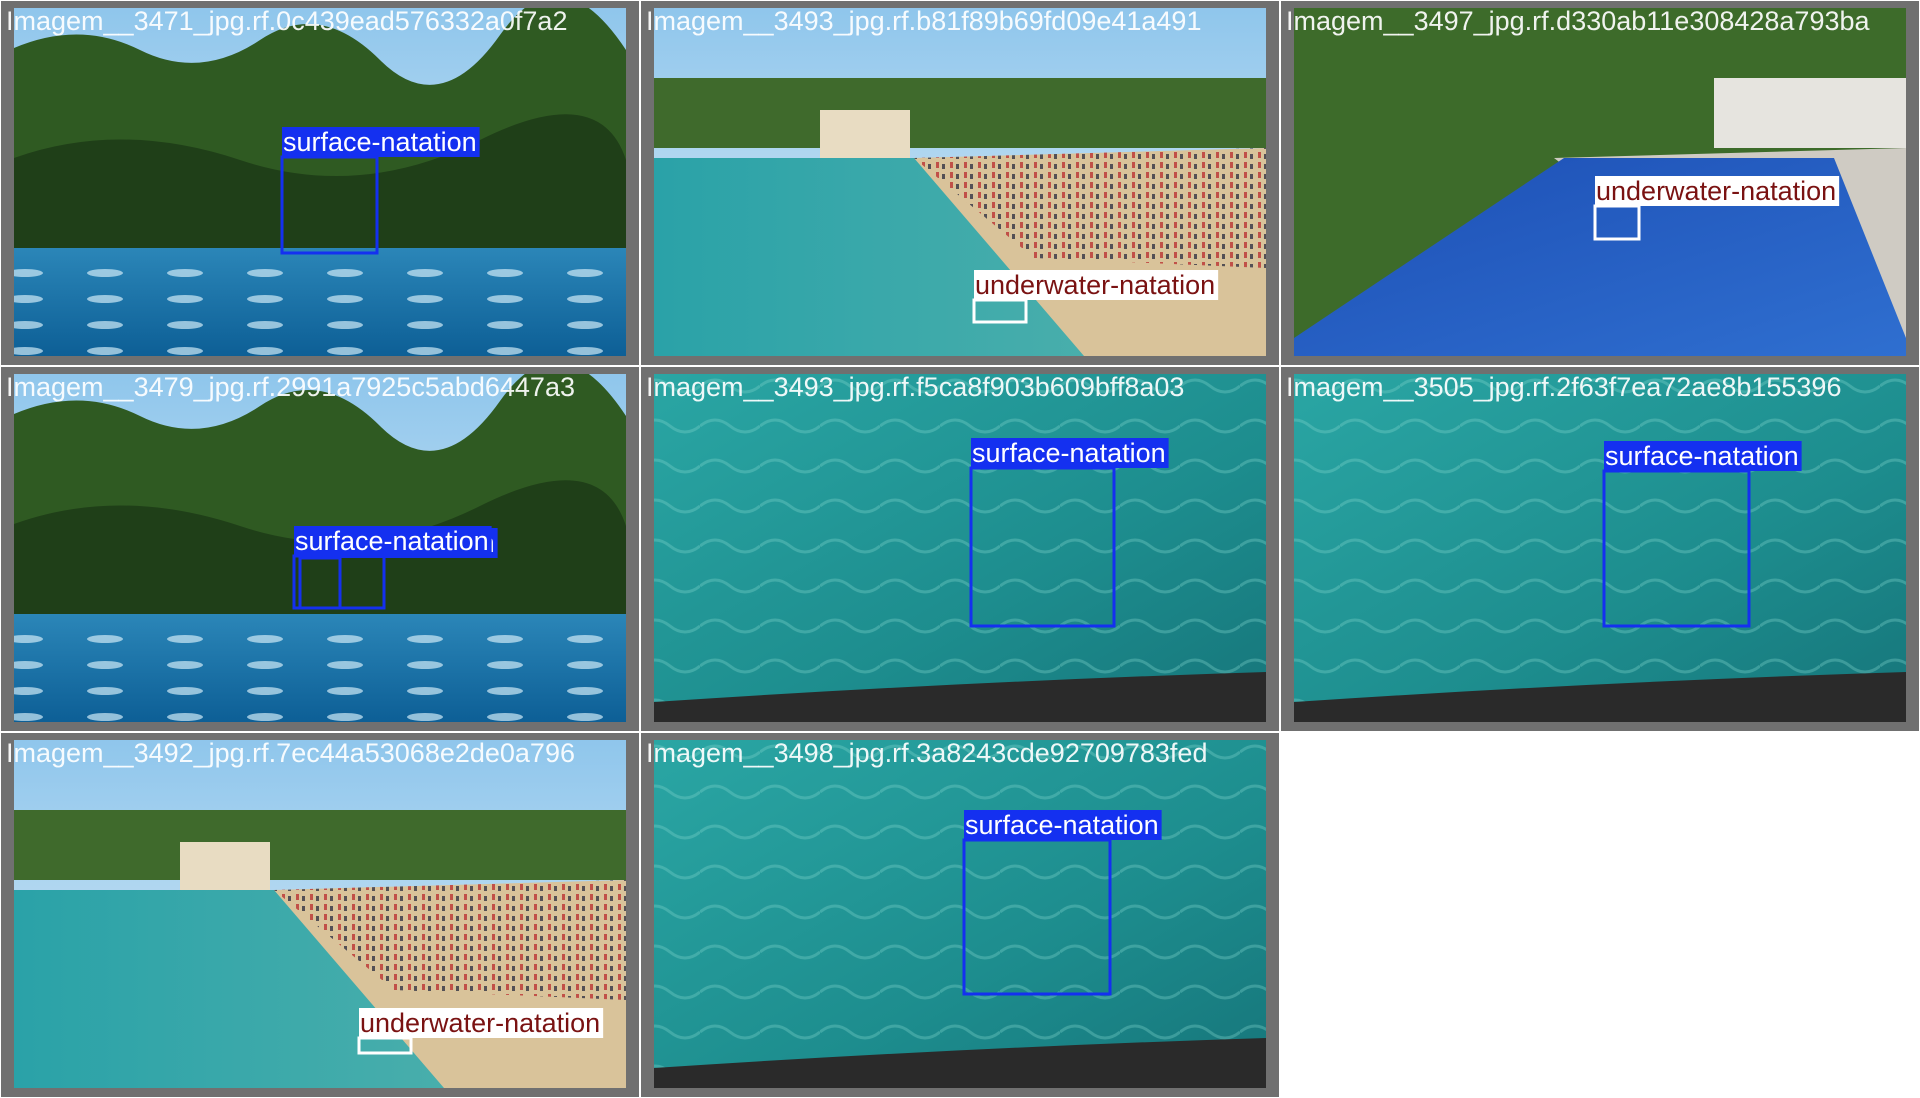 The width and height of the screenshot is (1920, 1098). I want to click on pool-water, so click(1600, 257).